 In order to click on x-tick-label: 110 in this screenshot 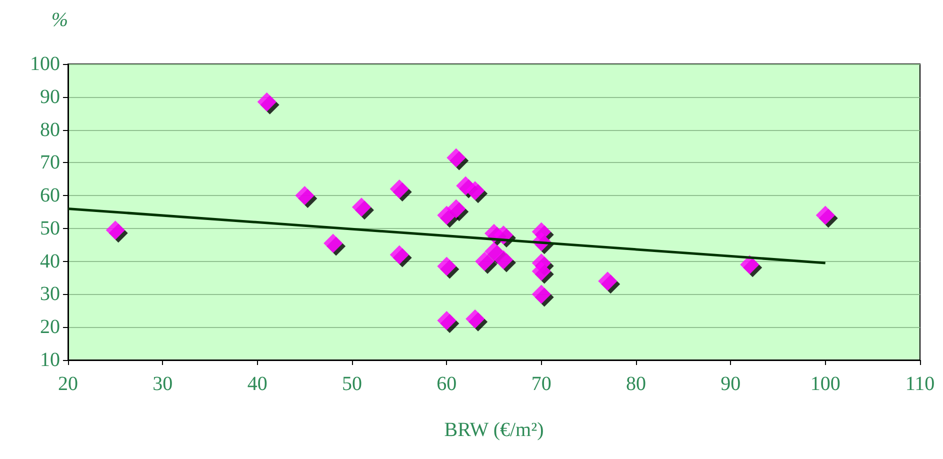, I will do `click(920, 384)`.